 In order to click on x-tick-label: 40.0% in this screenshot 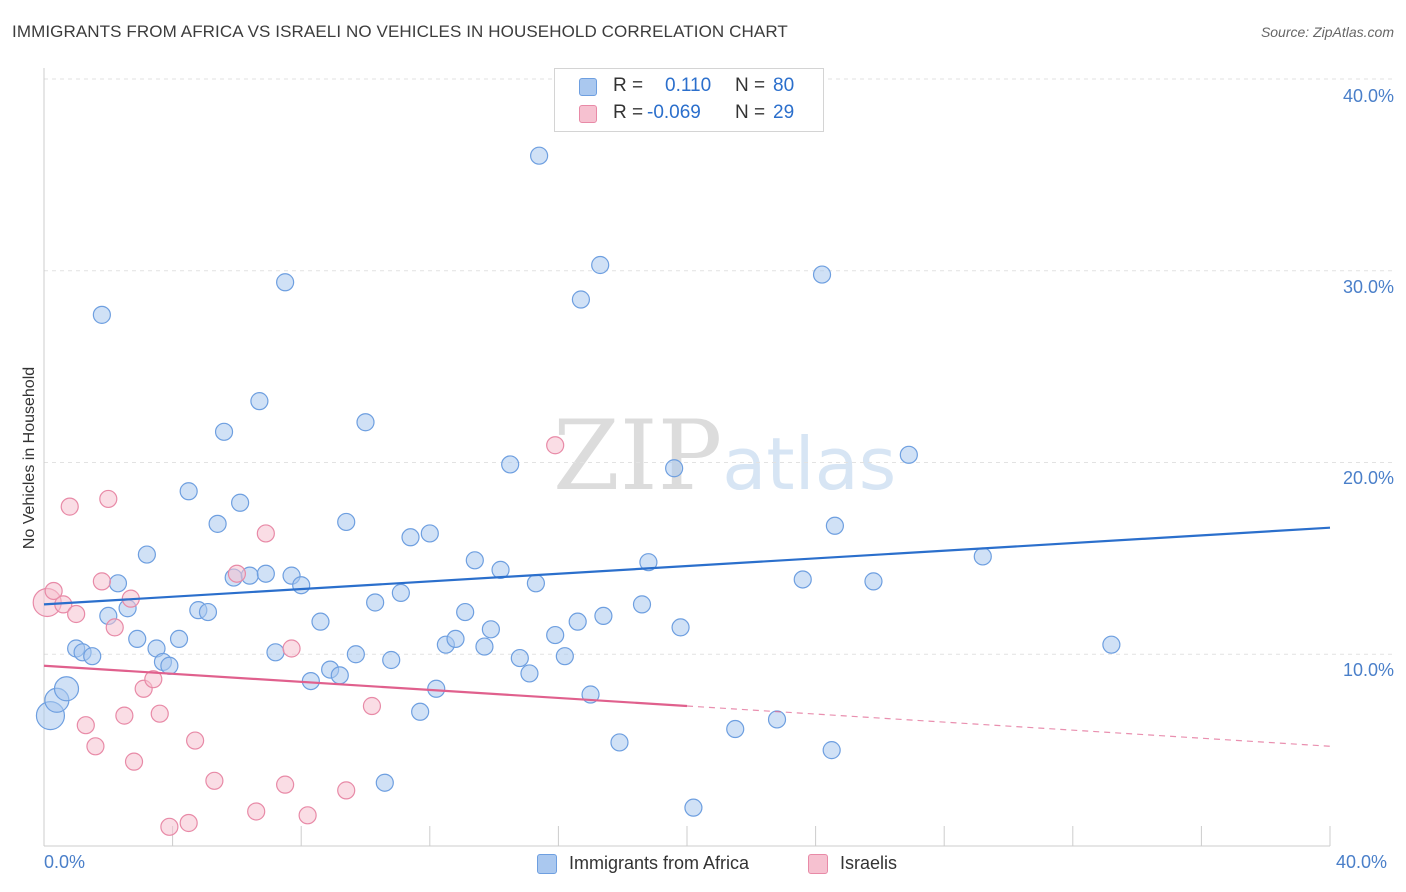, I will do `click(1362, 862)`.